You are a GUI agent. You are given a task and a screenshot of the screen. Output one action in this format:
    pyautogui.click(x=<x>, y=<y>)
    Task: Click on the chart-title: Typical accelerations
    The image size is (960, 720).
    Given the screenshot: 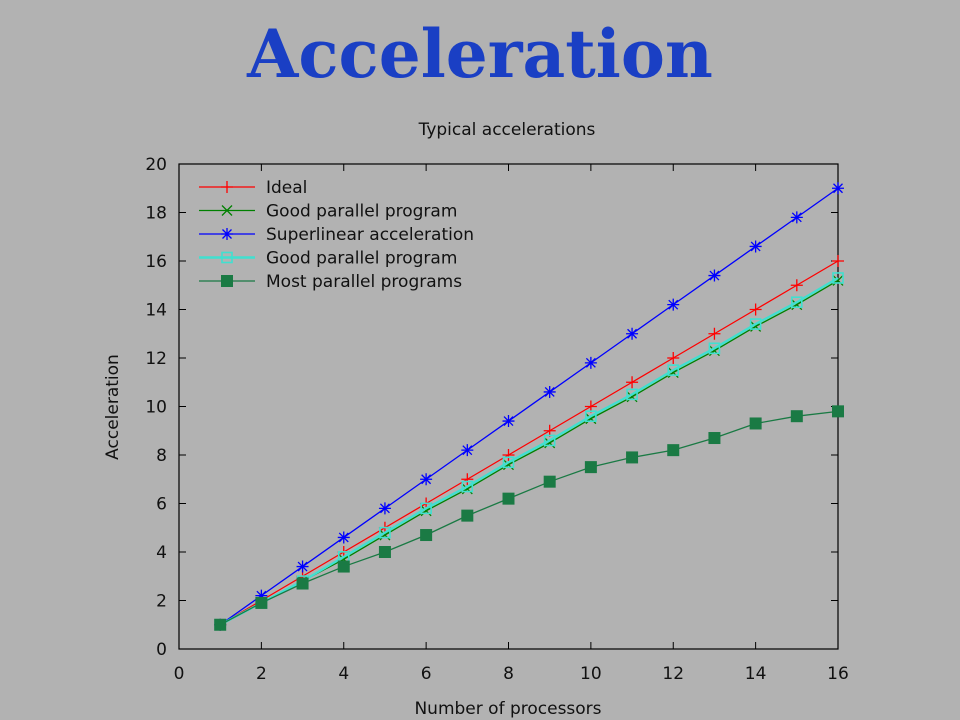 What is the action you would take?
    pyautogui.click(x=507, y=130)
    